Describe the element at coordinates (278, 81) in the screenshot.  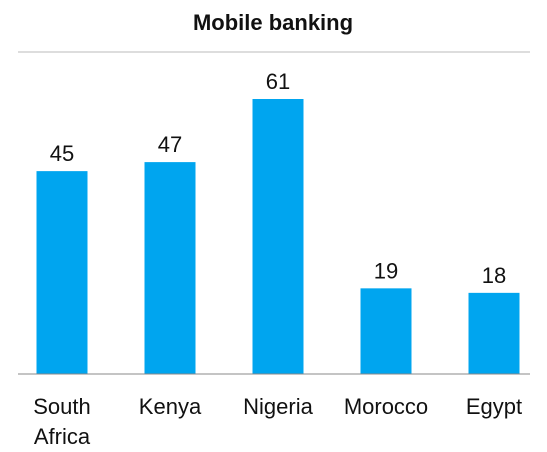
I see `value-label: 61` at that location.